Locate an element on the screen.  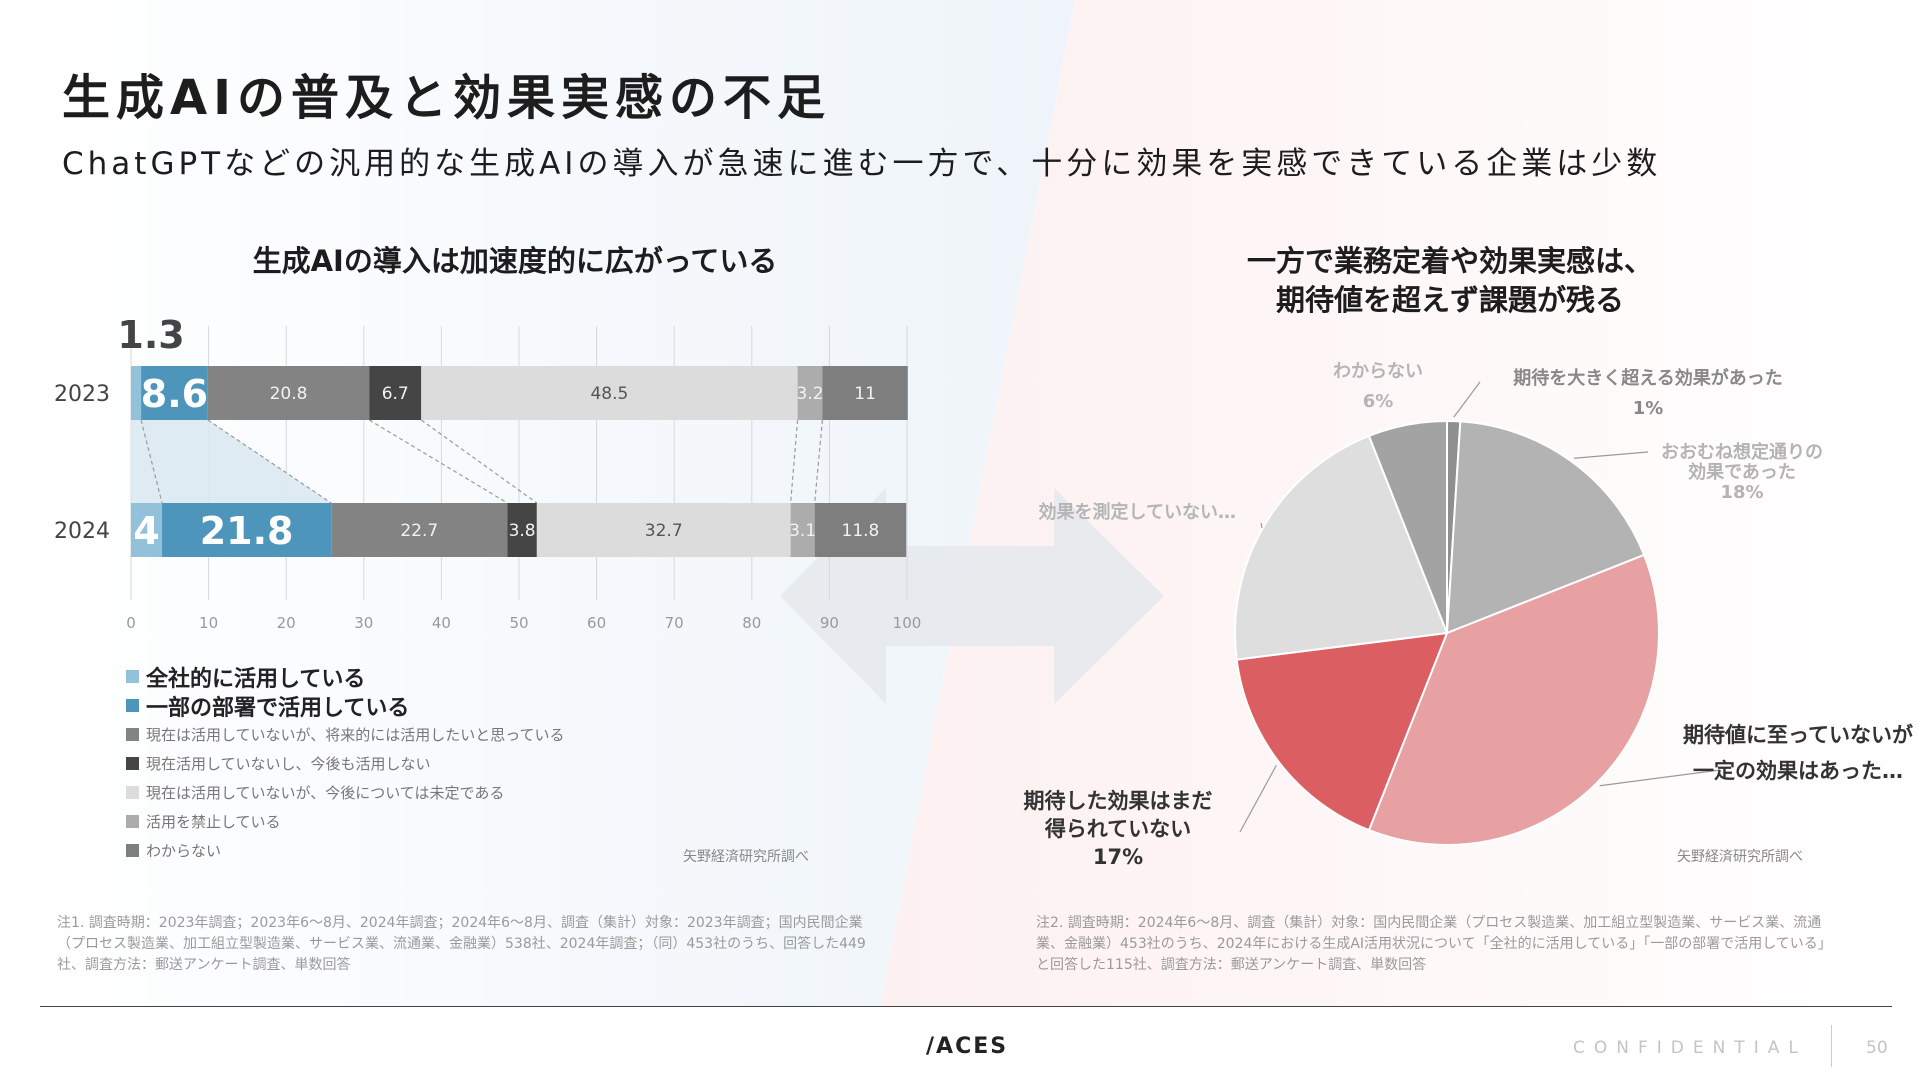
bar-chart-title: 生成AIの導入は加速度的に広がっている is located at coordinates (515, 261).